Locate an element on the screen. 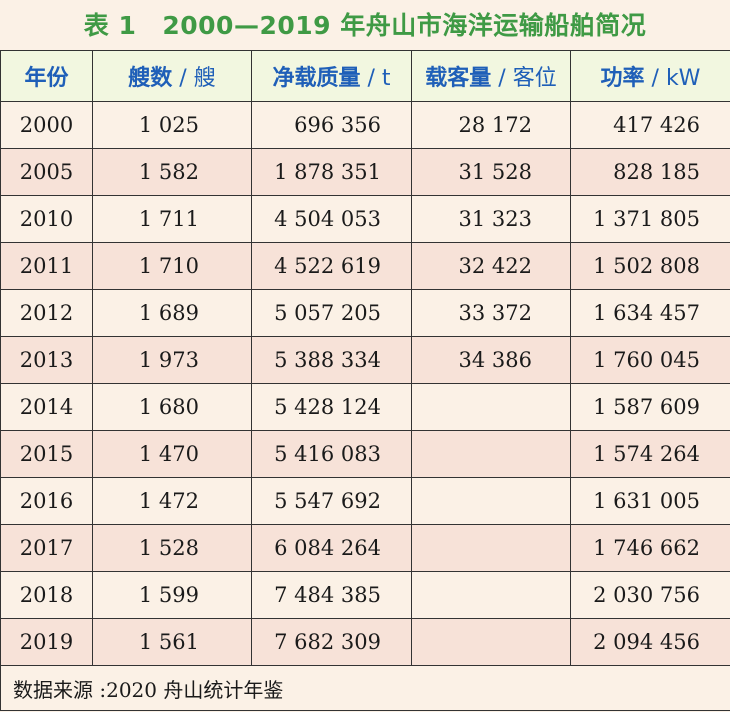 The height and width of the screenshot is (712, 730). cell-year: 2014 is located at coordinates (46, 407).